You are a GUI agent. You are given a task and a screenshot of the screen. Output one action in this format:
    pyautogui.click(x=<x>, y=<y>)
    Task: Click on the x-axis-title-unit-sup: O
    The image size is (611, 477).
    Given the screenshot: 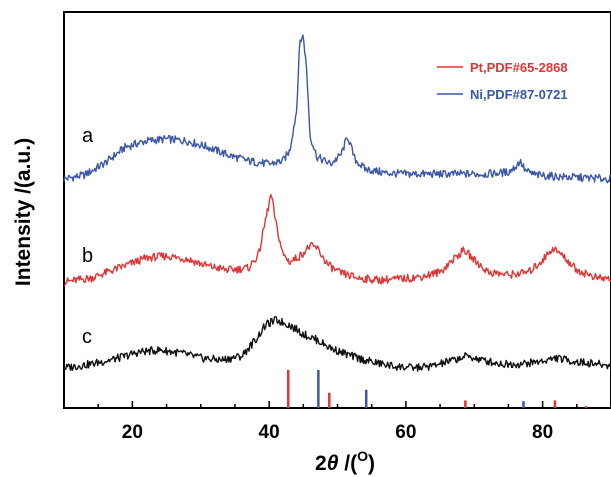 What is the action you would take?
    pyautogui.click(x=362, y=456)
    